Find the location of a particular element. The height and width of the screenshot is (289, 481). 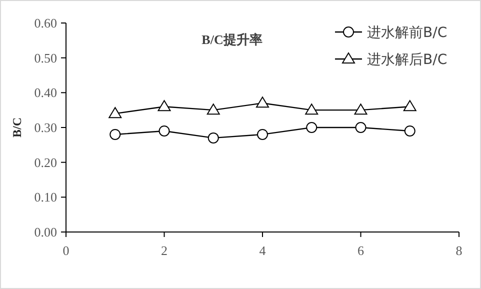

legend-label: 进水解前B/C is located at coordinates (407, 33).